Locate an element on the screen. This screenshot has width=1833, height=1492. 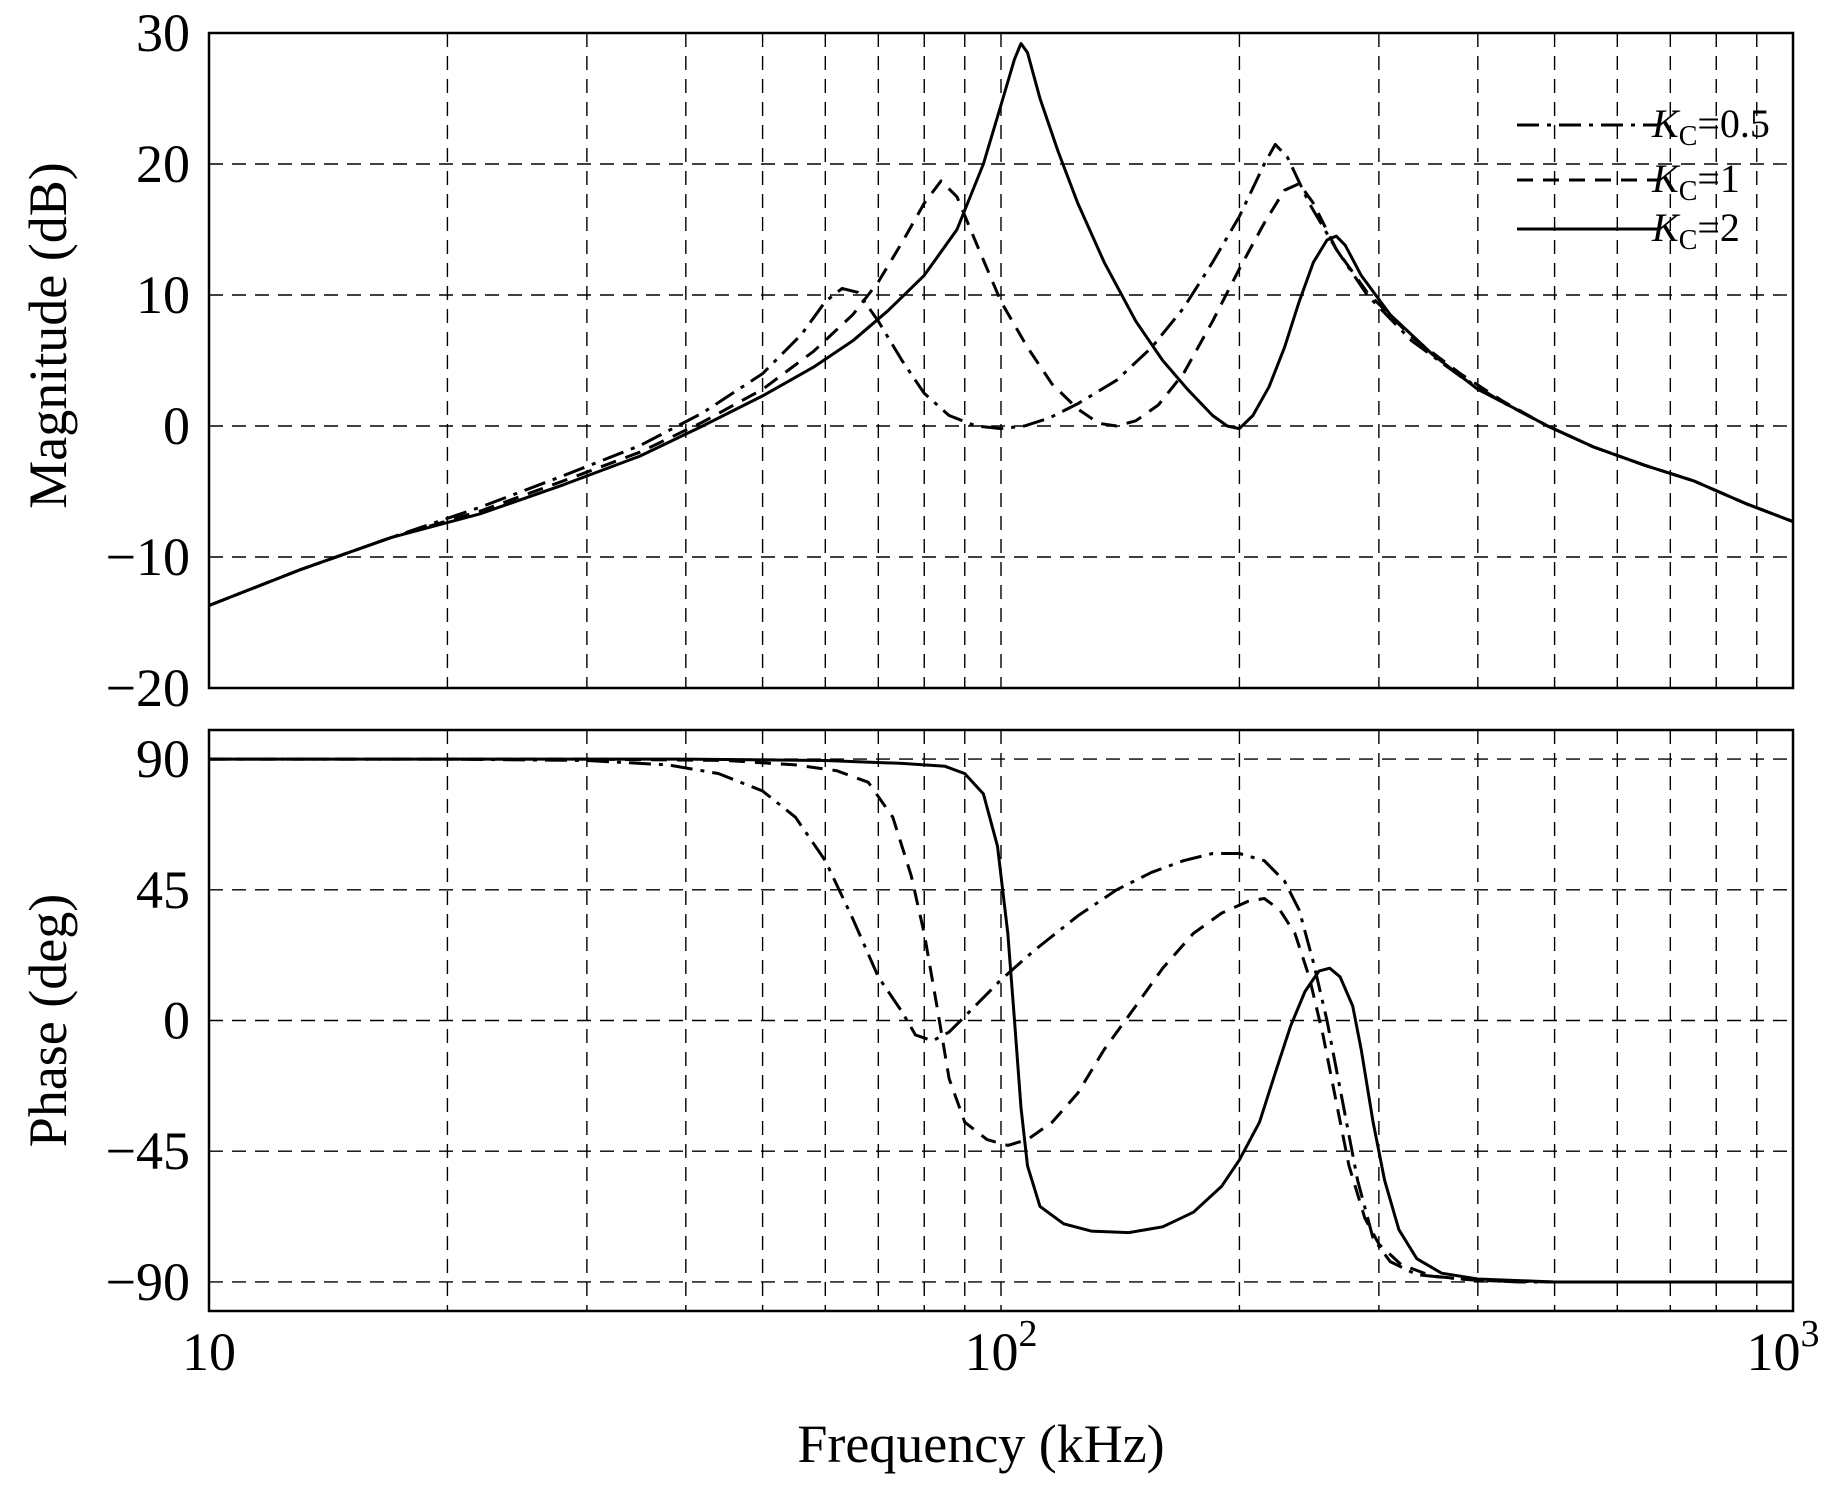
legend: KC=0.5KC=1KC=2 is located at coordinates (1643, 178).